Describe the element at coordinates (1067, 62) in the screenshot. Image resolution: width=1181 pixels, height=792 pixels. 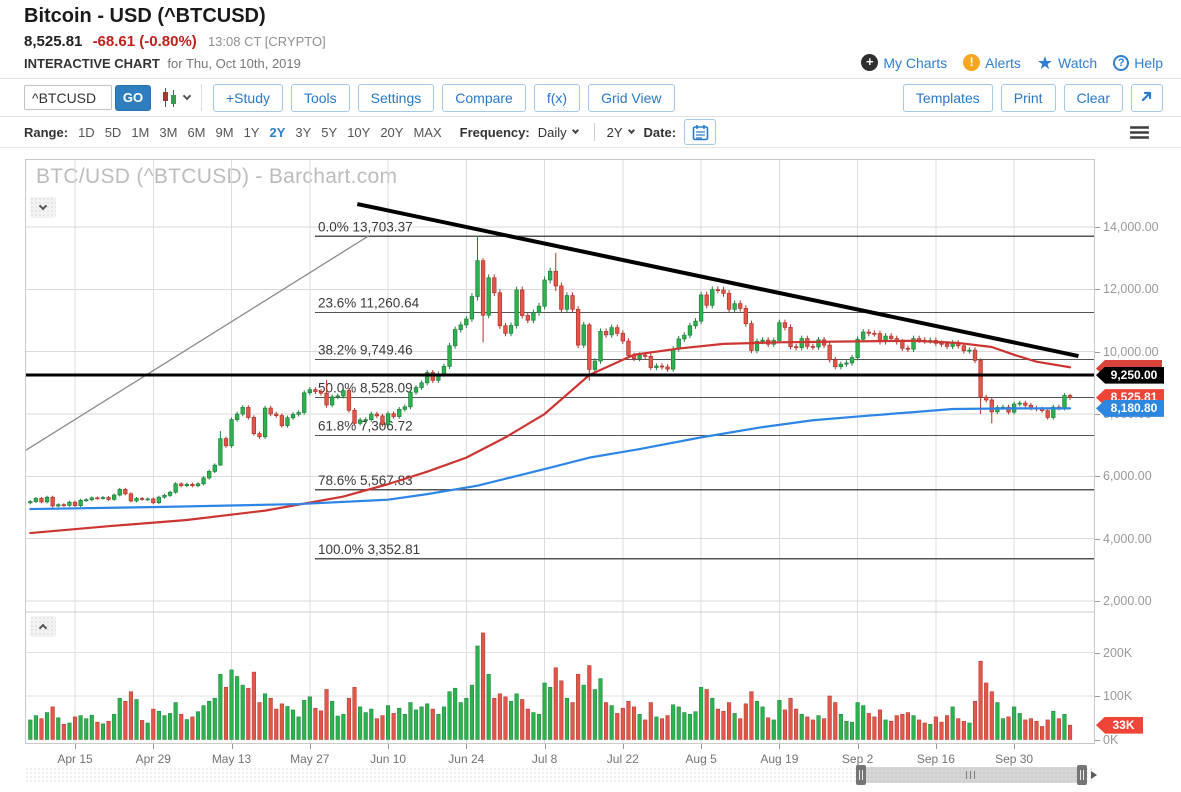
I see `header-link-watch: ★ Watch` at that location.